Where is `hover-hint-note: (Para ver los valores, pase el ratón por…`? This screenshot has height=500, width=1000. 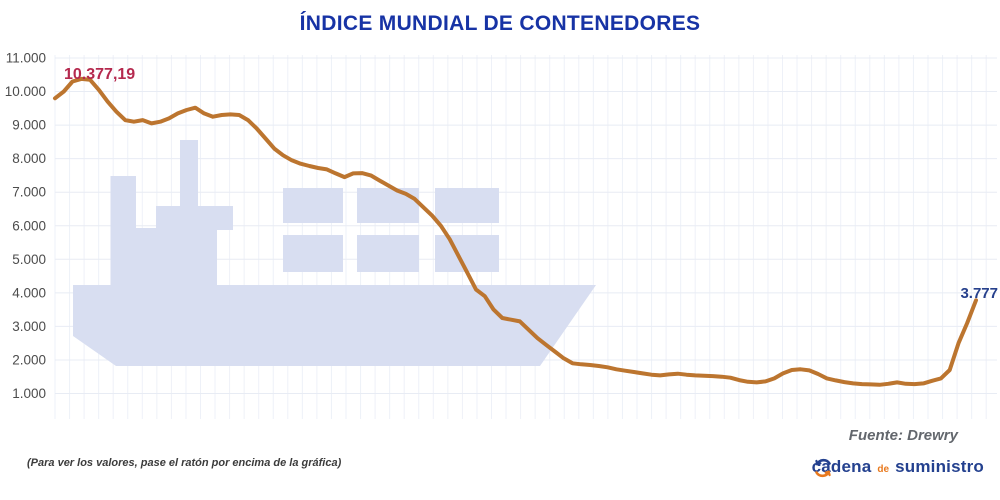 hover-hint-note: (Para ver los valores, pase el ratón por… is located at coordinates (184, 463).